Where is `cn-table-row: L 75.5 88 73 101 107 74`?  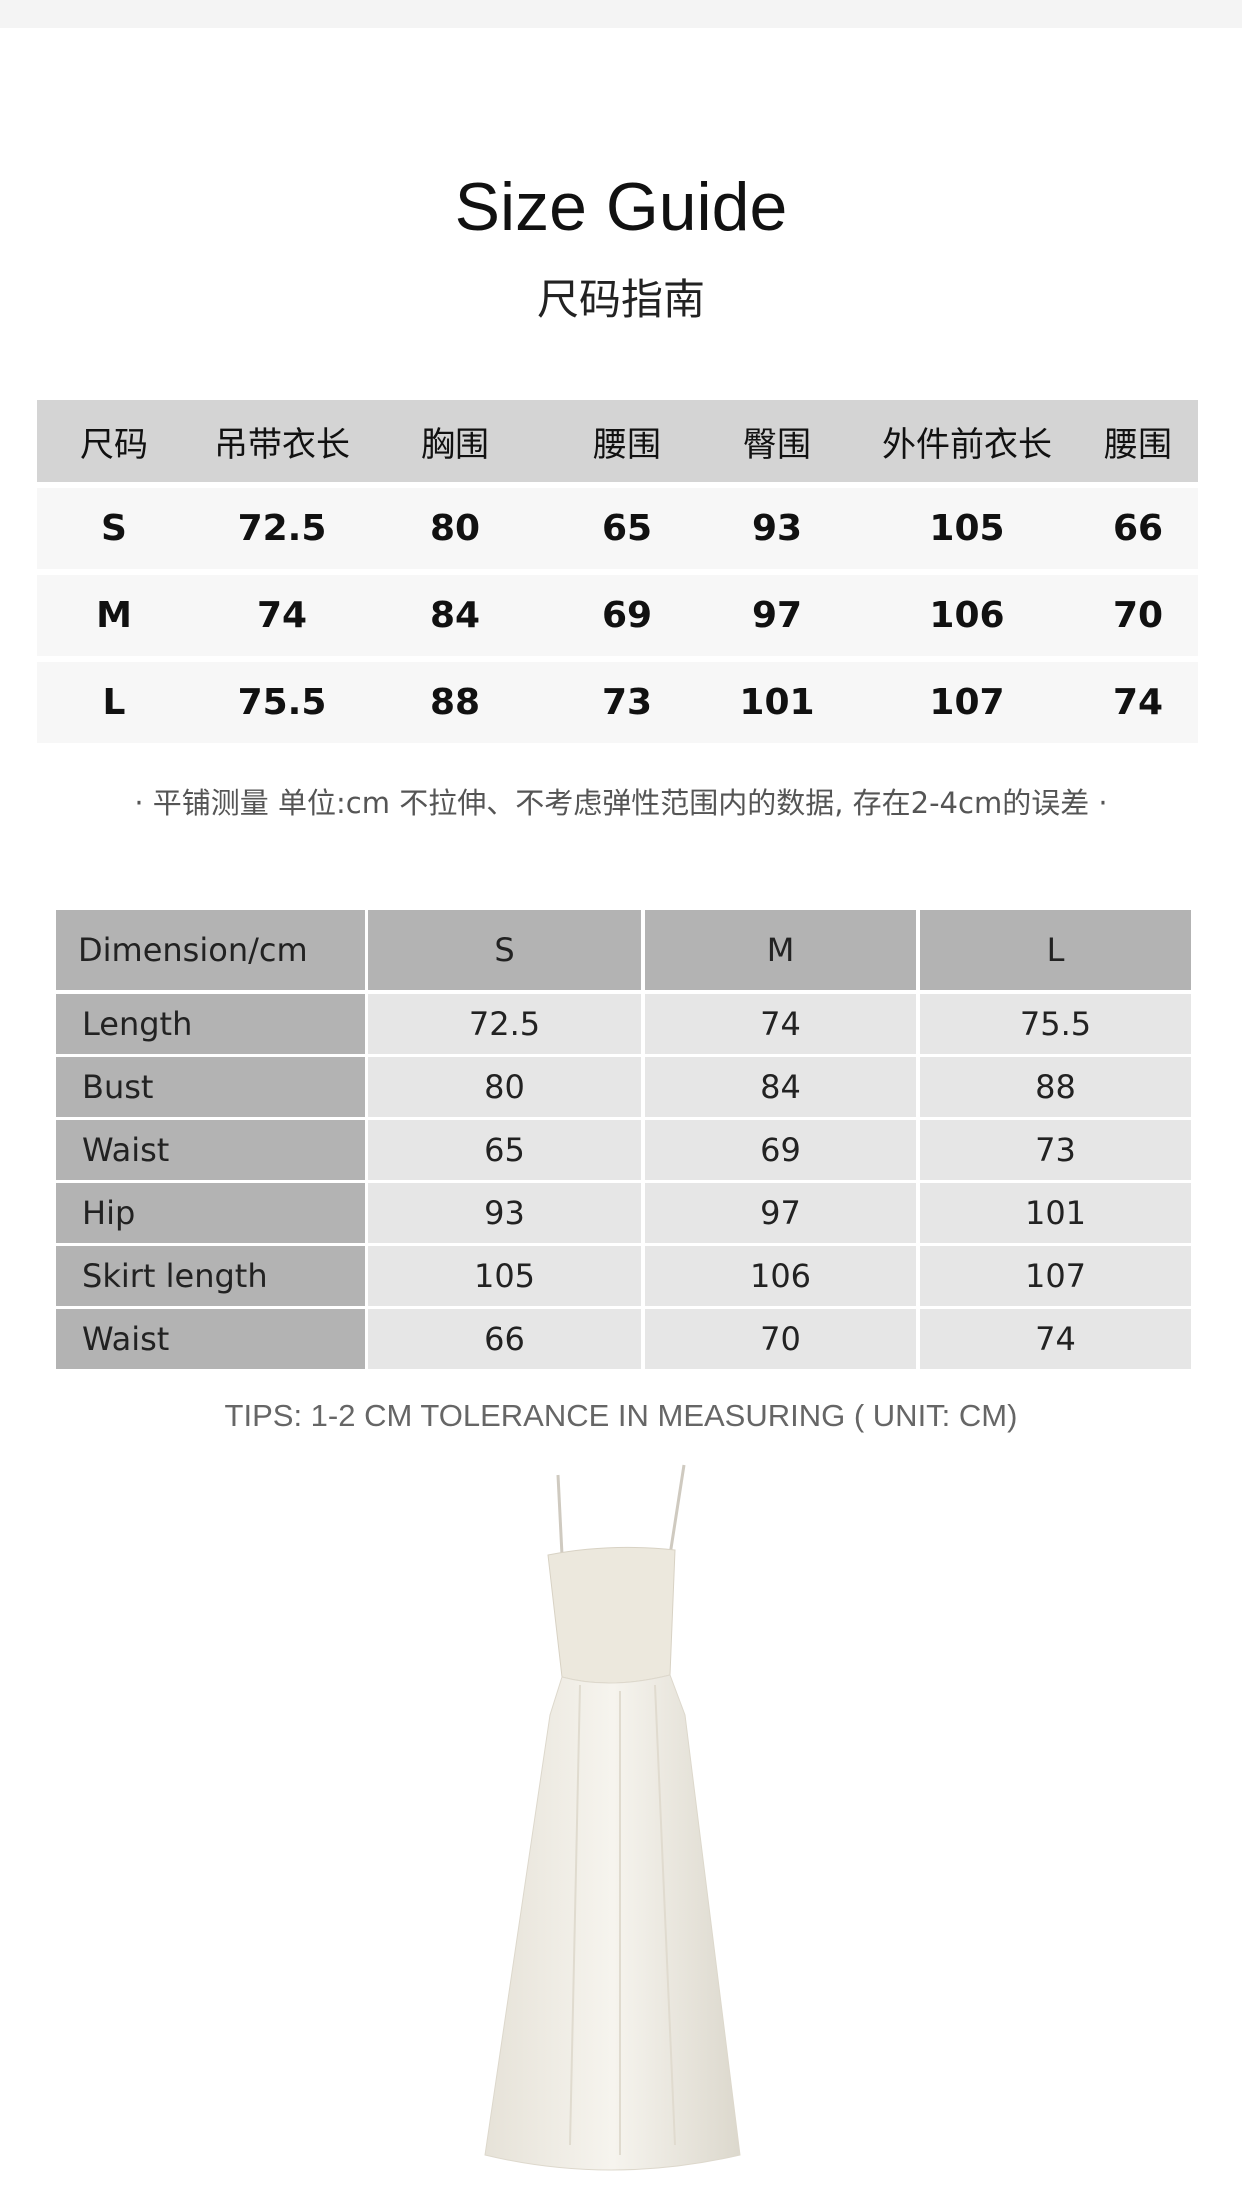 cn-table-row: L 75.5 88 73 101 107 74 is located at coordinates (617, 702).